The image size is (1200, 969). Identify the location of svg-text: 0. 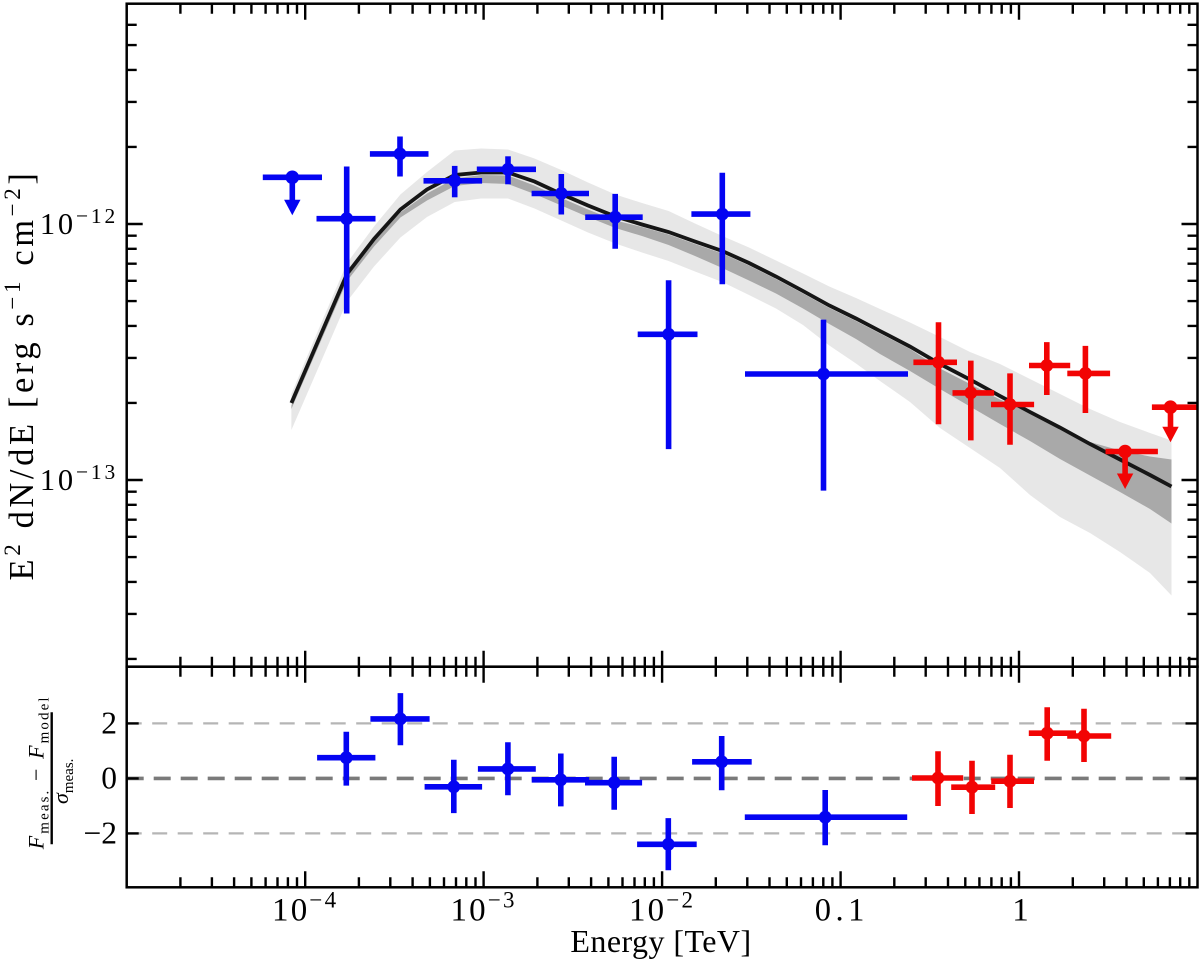
(109, 777).